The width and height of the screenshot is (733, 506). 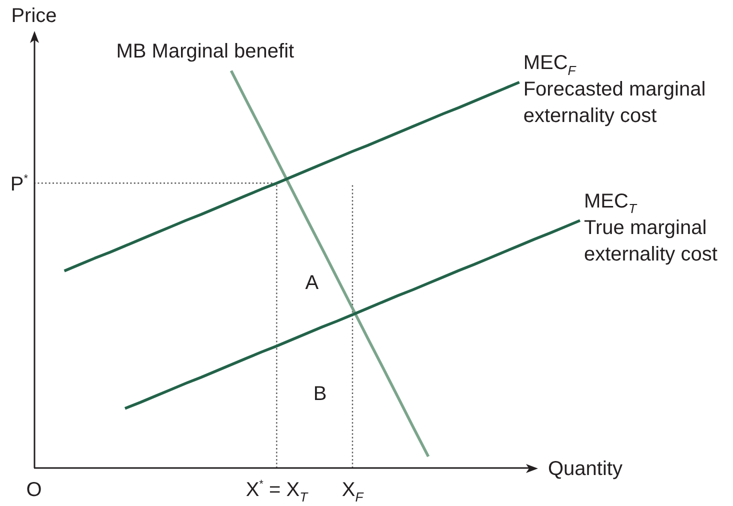 I want to click on y-axis-title: Price, so click(x=34, y=16).